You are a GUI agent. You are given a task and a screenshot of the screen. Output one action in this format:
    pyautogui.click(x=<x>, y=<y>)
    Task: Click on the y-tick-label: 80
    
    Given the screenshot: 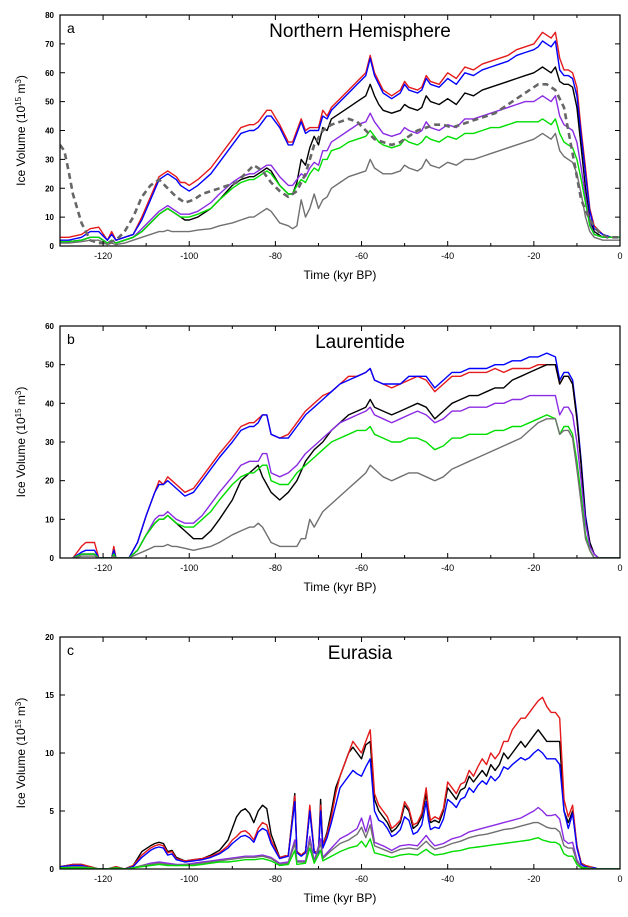 What is the action you would take?
    pyautogui.click(x=49, y=15)
    